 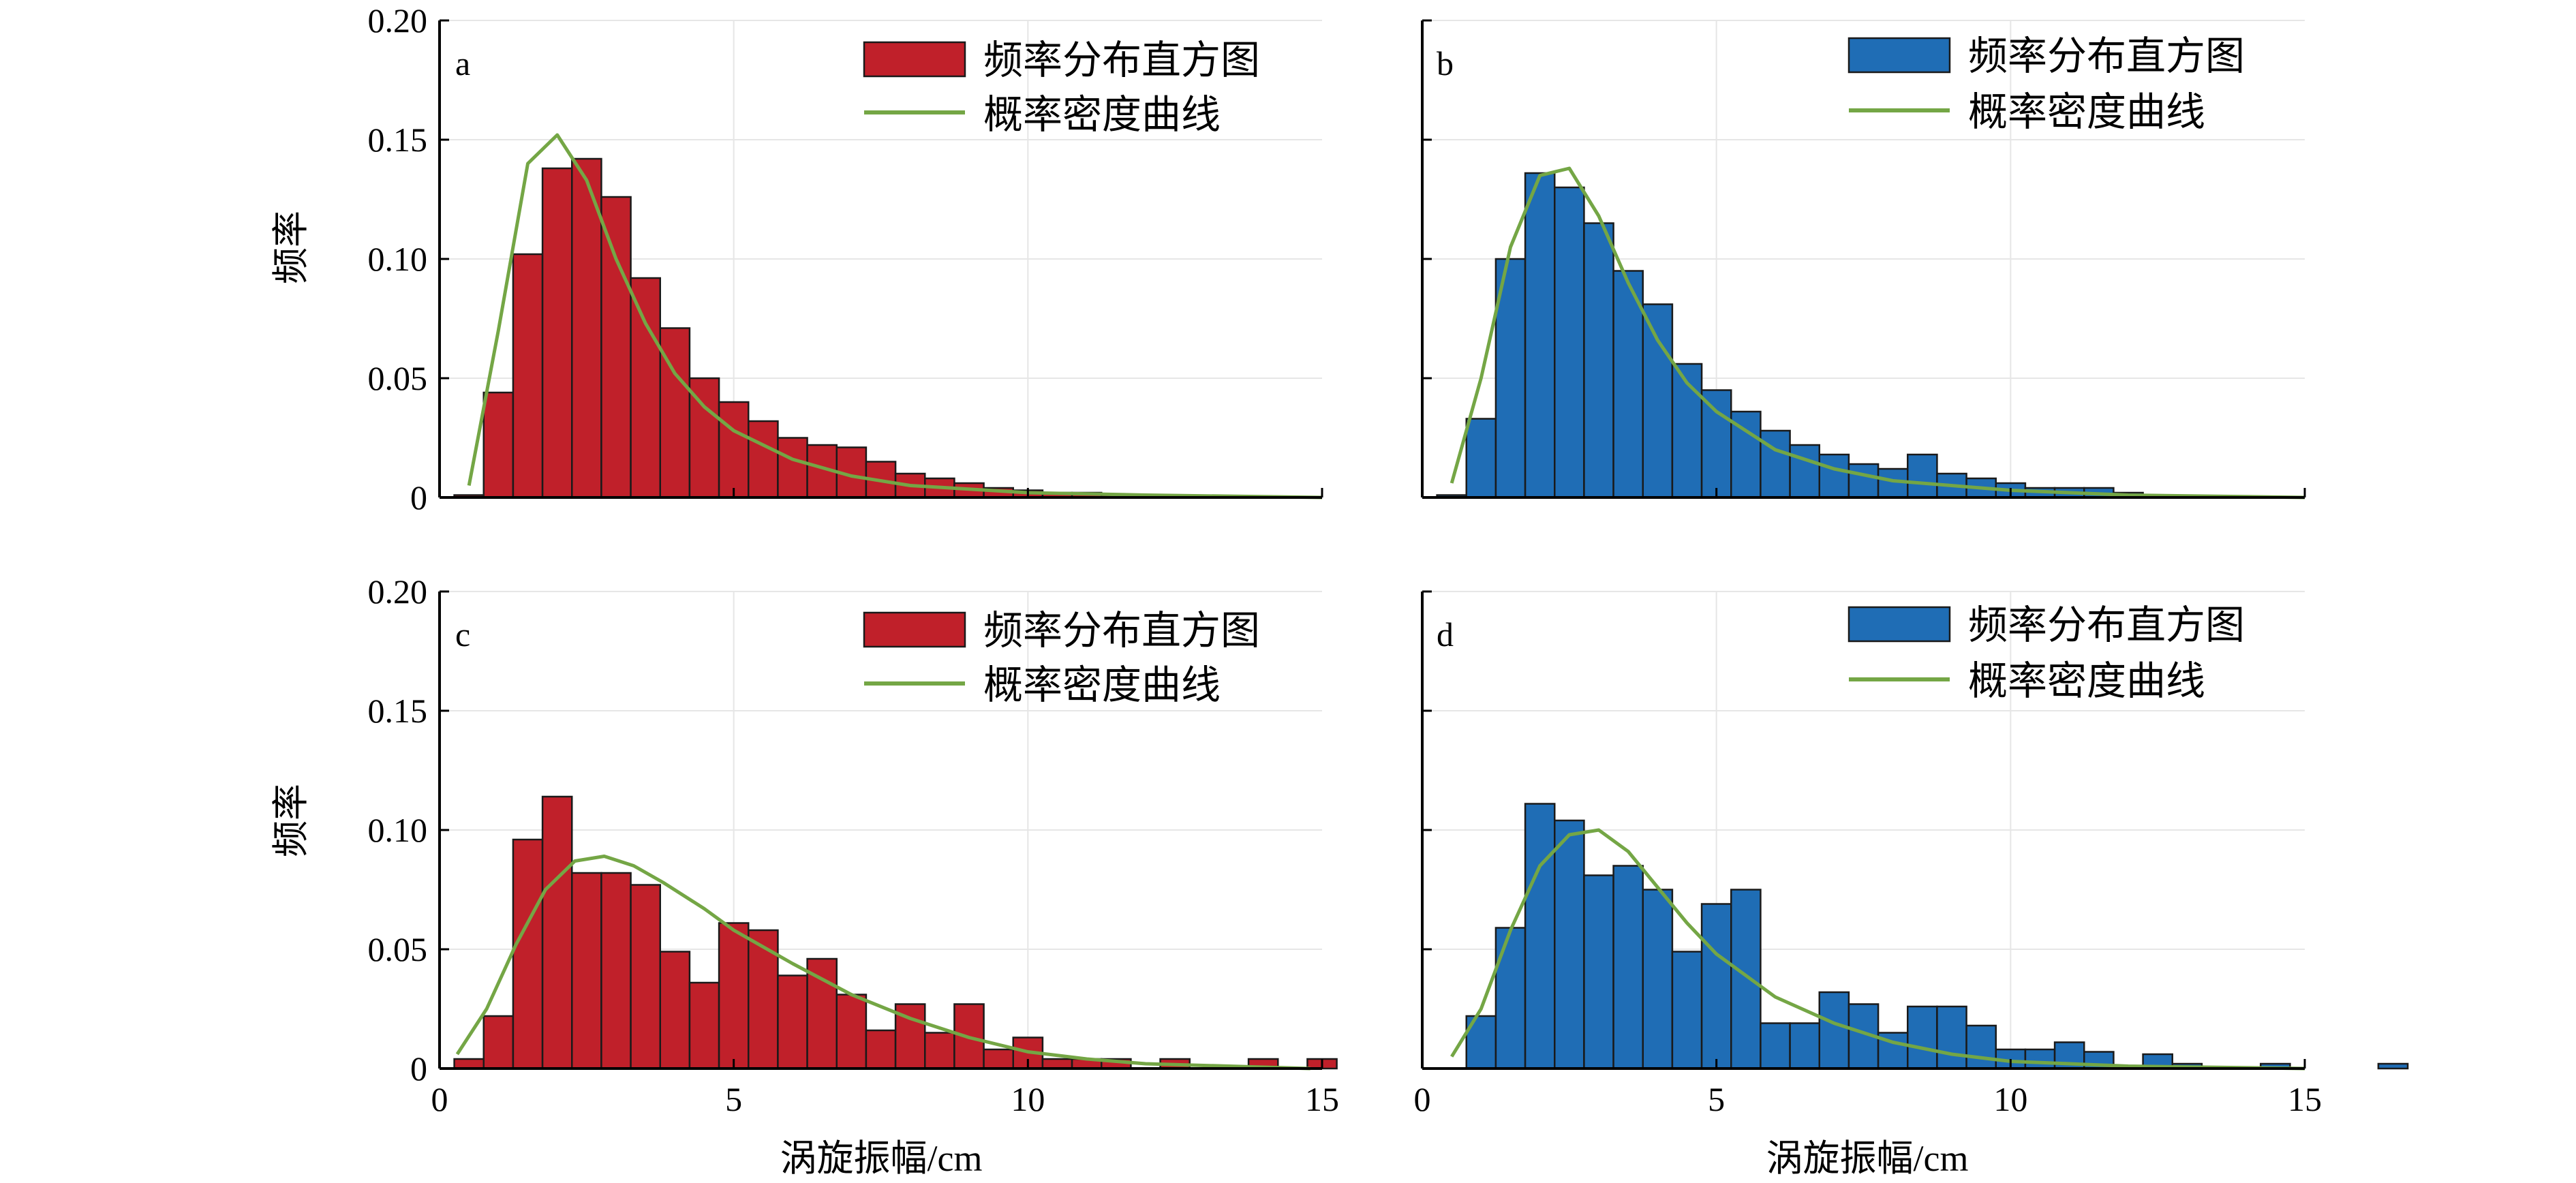 I want to click on panel-label: d, so click(x=1445, y=634).